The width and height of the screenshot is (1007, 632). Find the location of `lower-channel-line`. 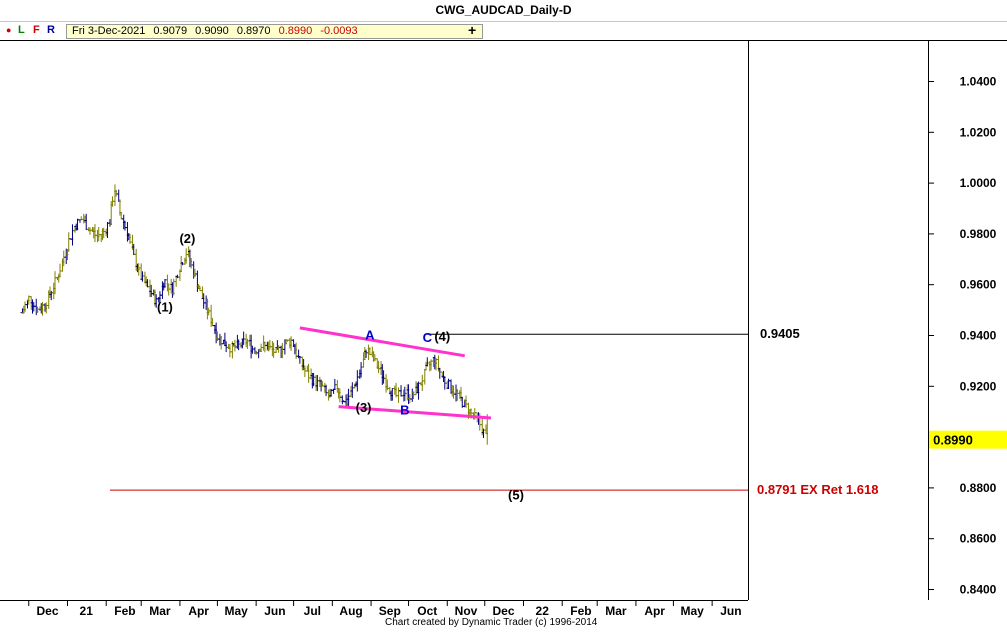

lower-channel-line is located at coordinates (415, 412).